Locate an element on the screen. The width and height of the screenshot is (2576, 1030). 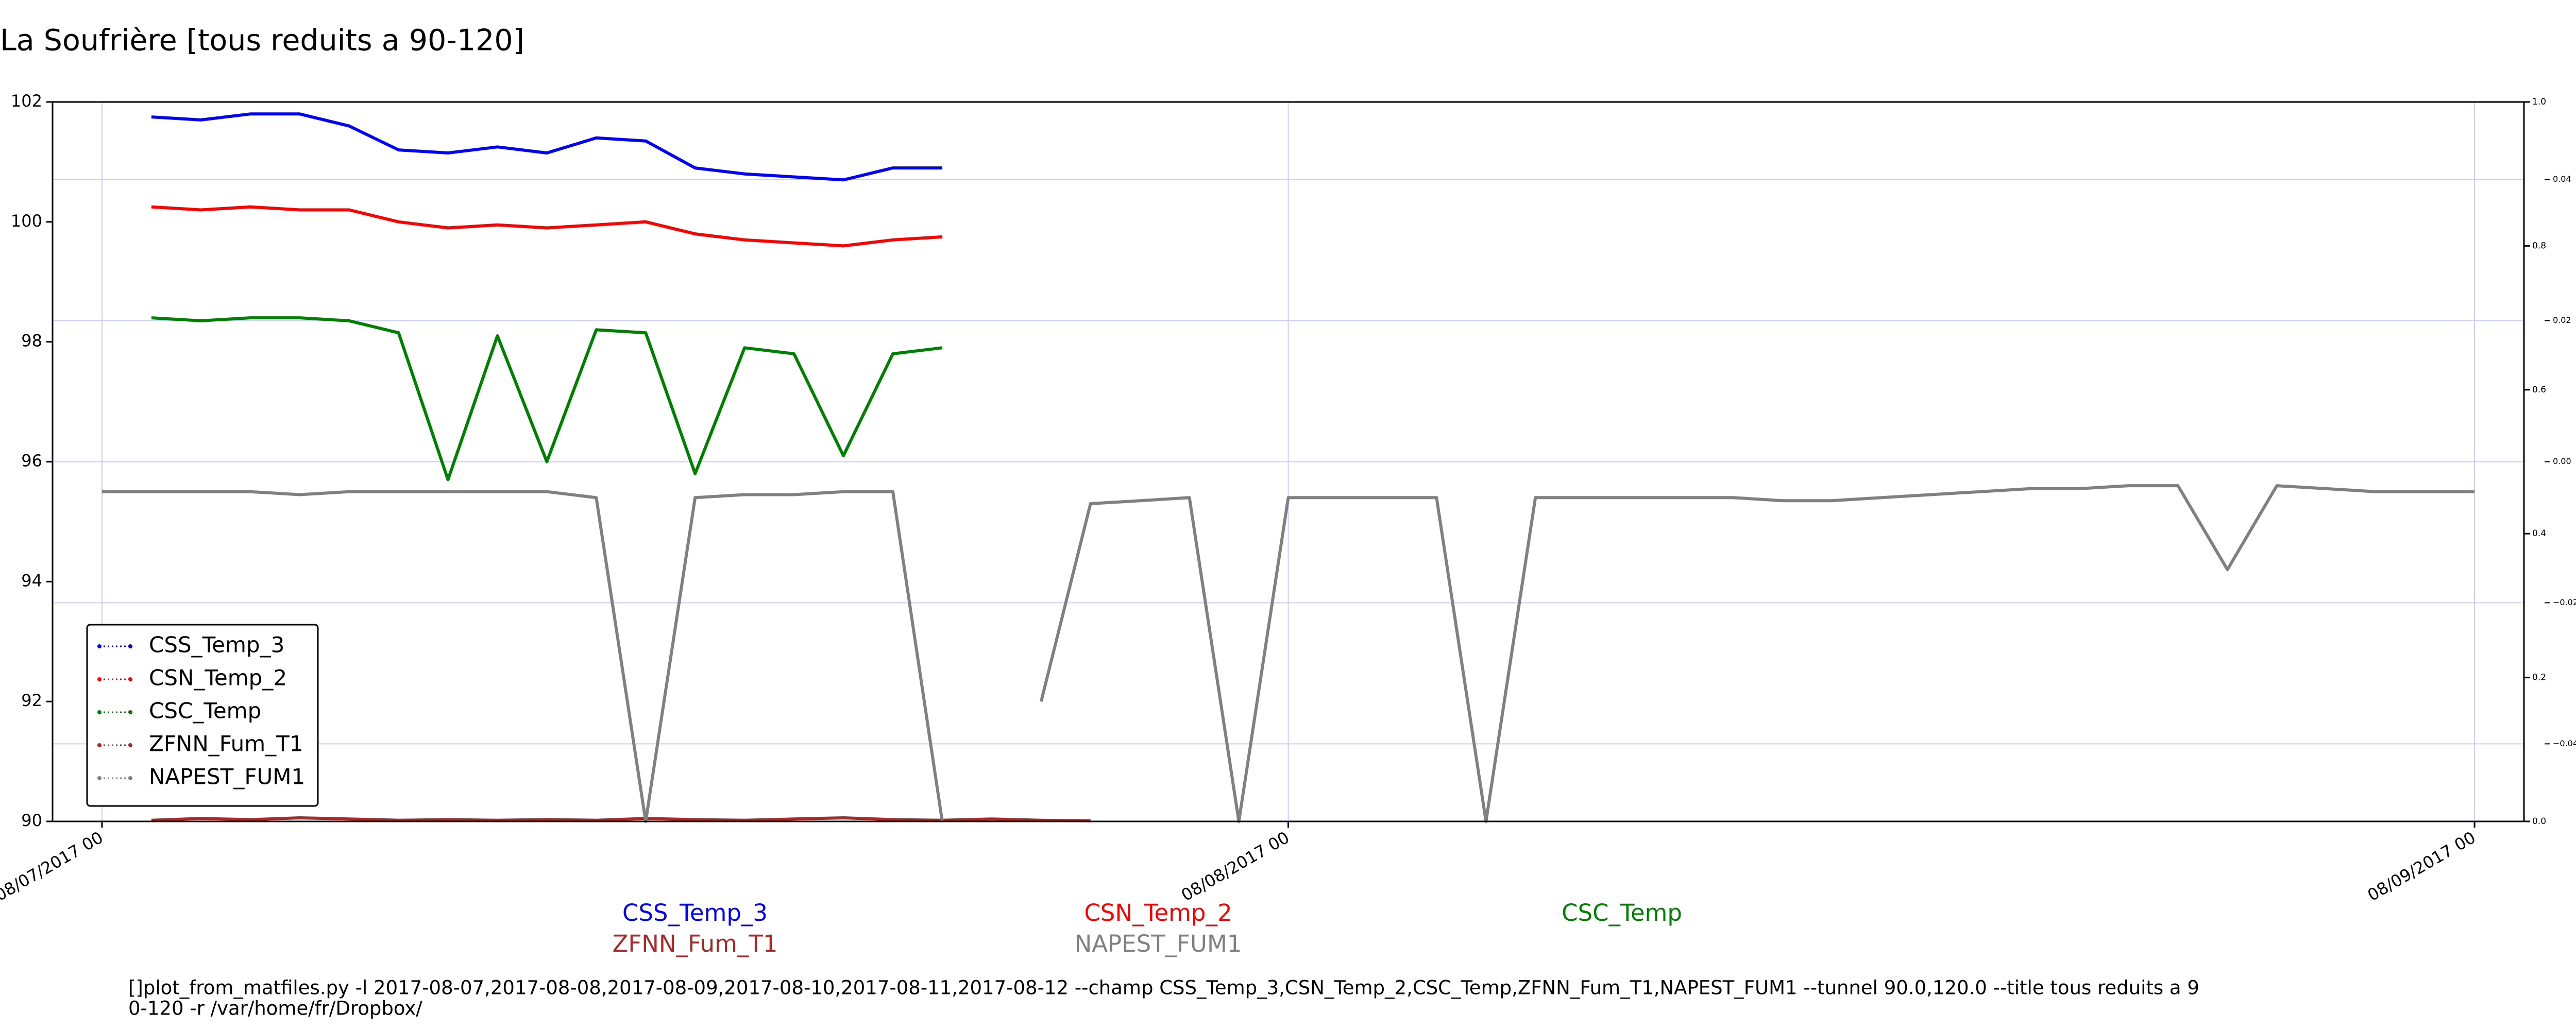
series-caption: CSN_Temp_2 is located at coordinates (1158, 912).